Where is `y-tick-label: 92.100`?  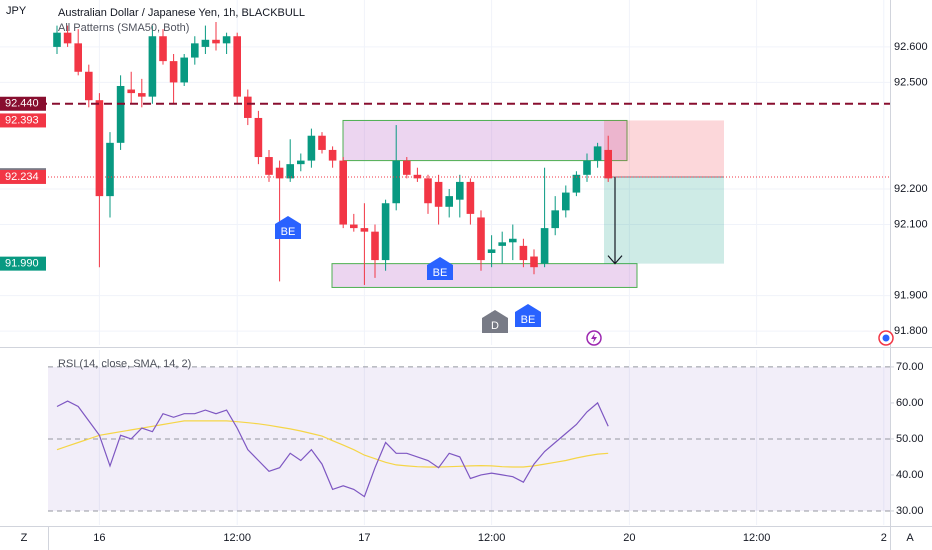
y-tick-label: 92.100 is located at coordinates (911, 224).